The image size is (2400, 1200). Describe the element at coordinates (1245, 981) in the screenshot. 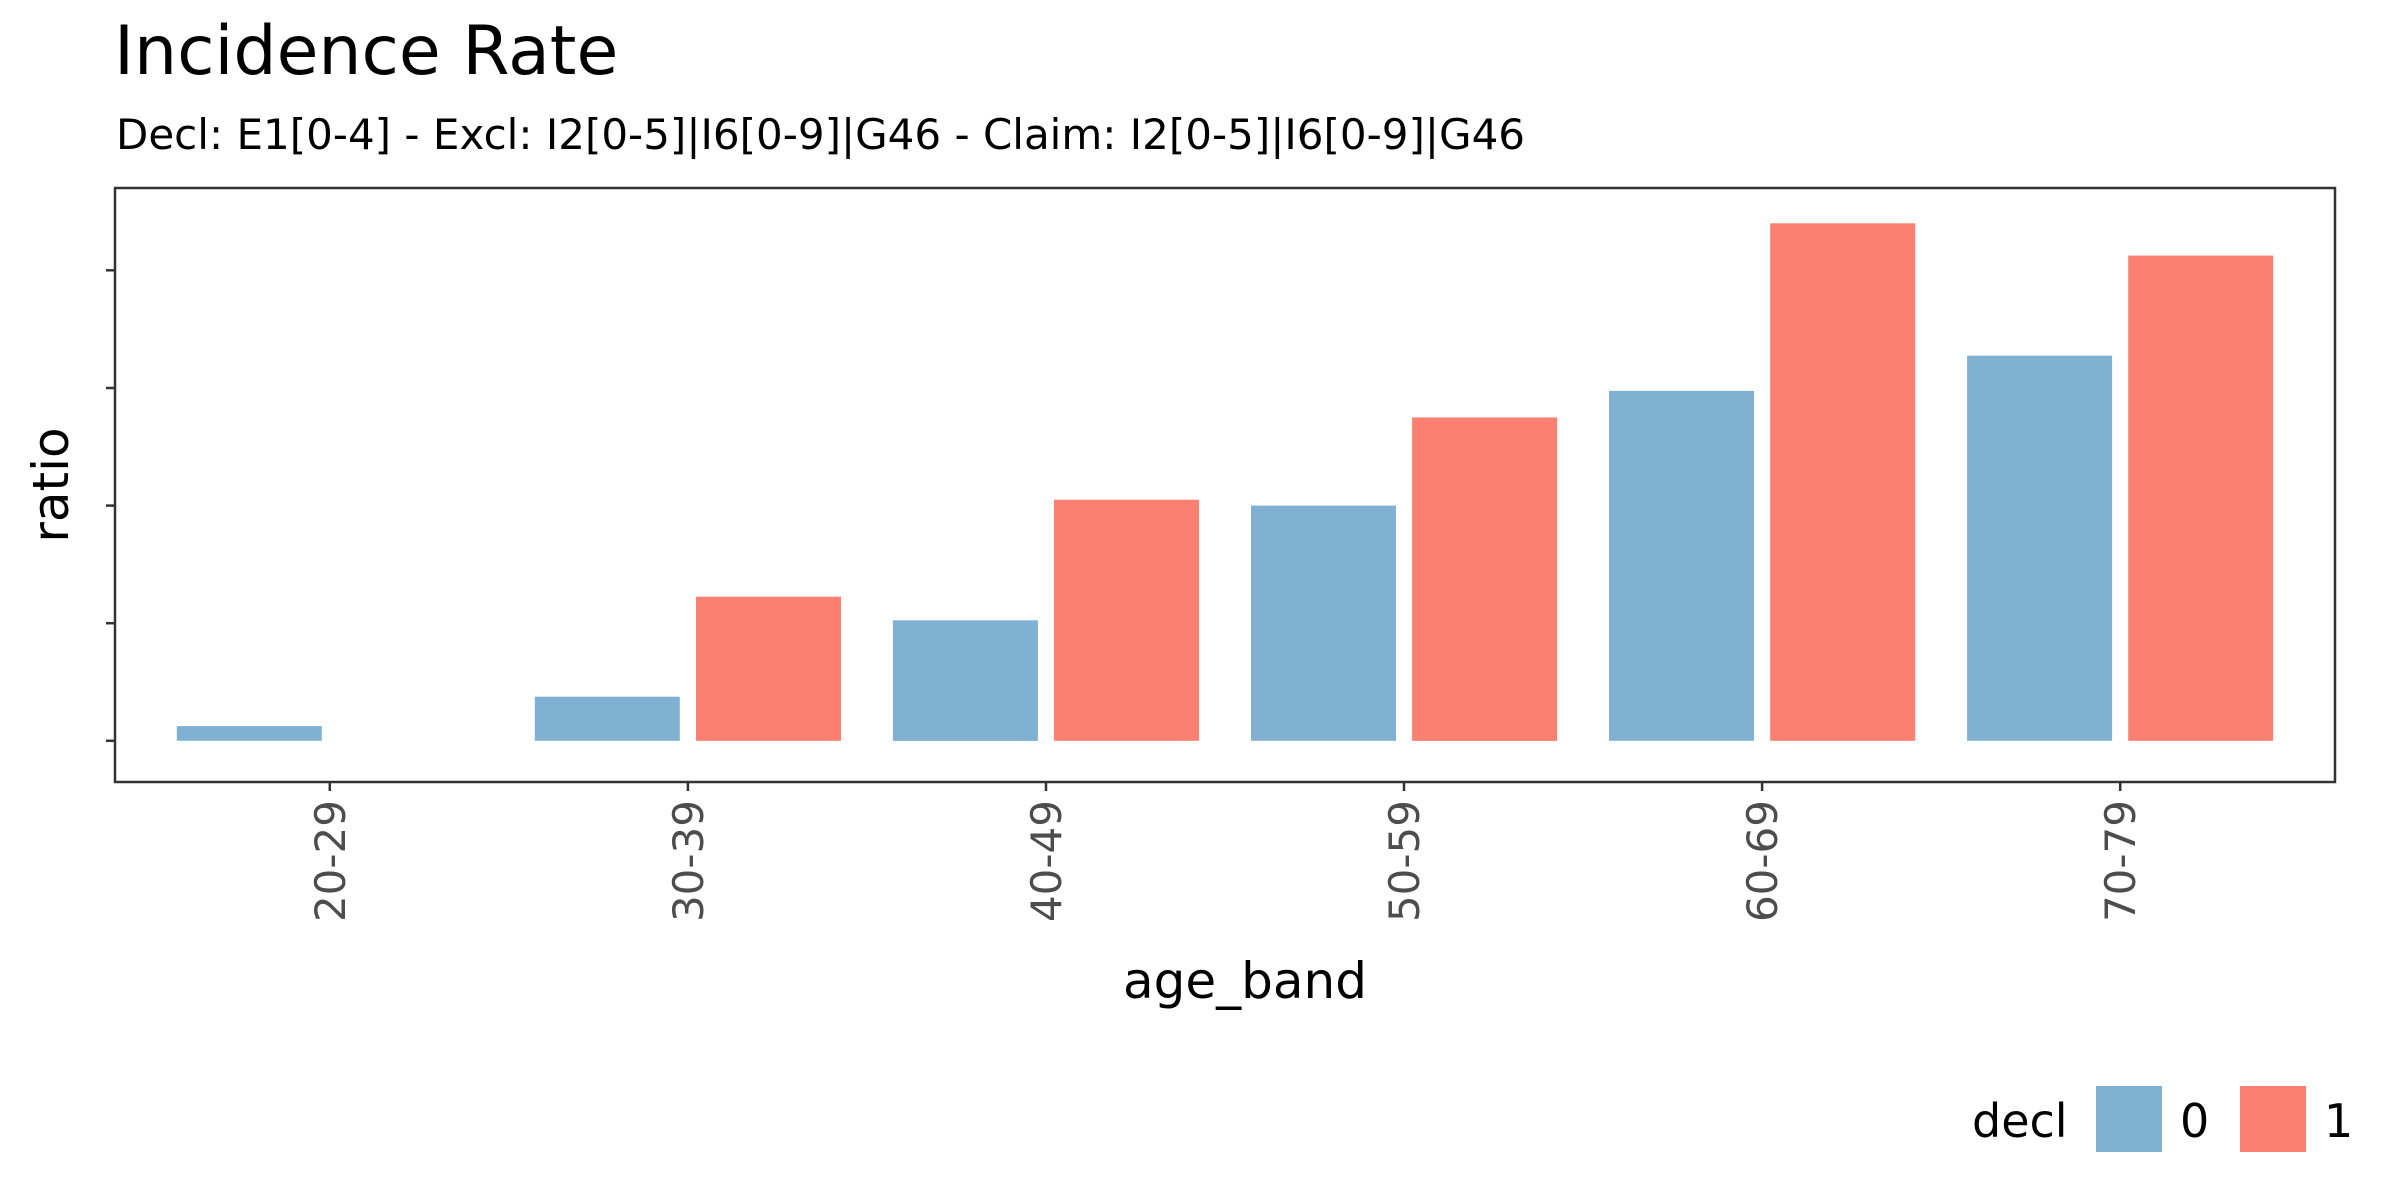

I see `x-axis-title: age_band` at that location.